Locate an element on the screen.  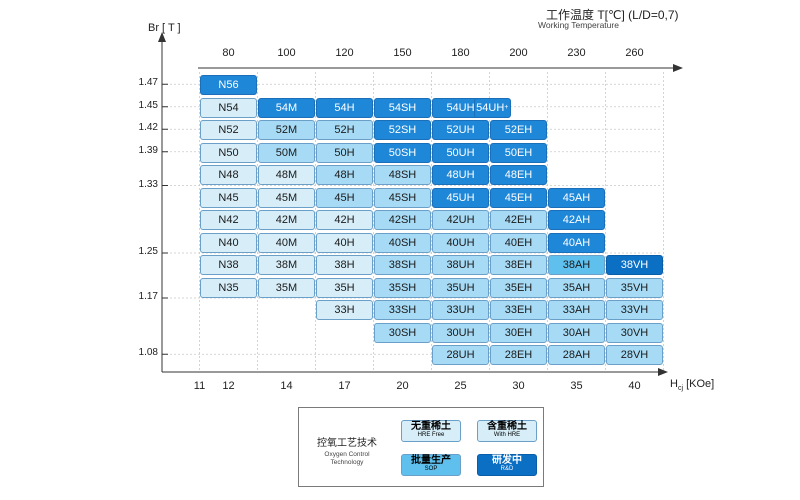
grade-label: 33H is located at coordinates (344, 310).